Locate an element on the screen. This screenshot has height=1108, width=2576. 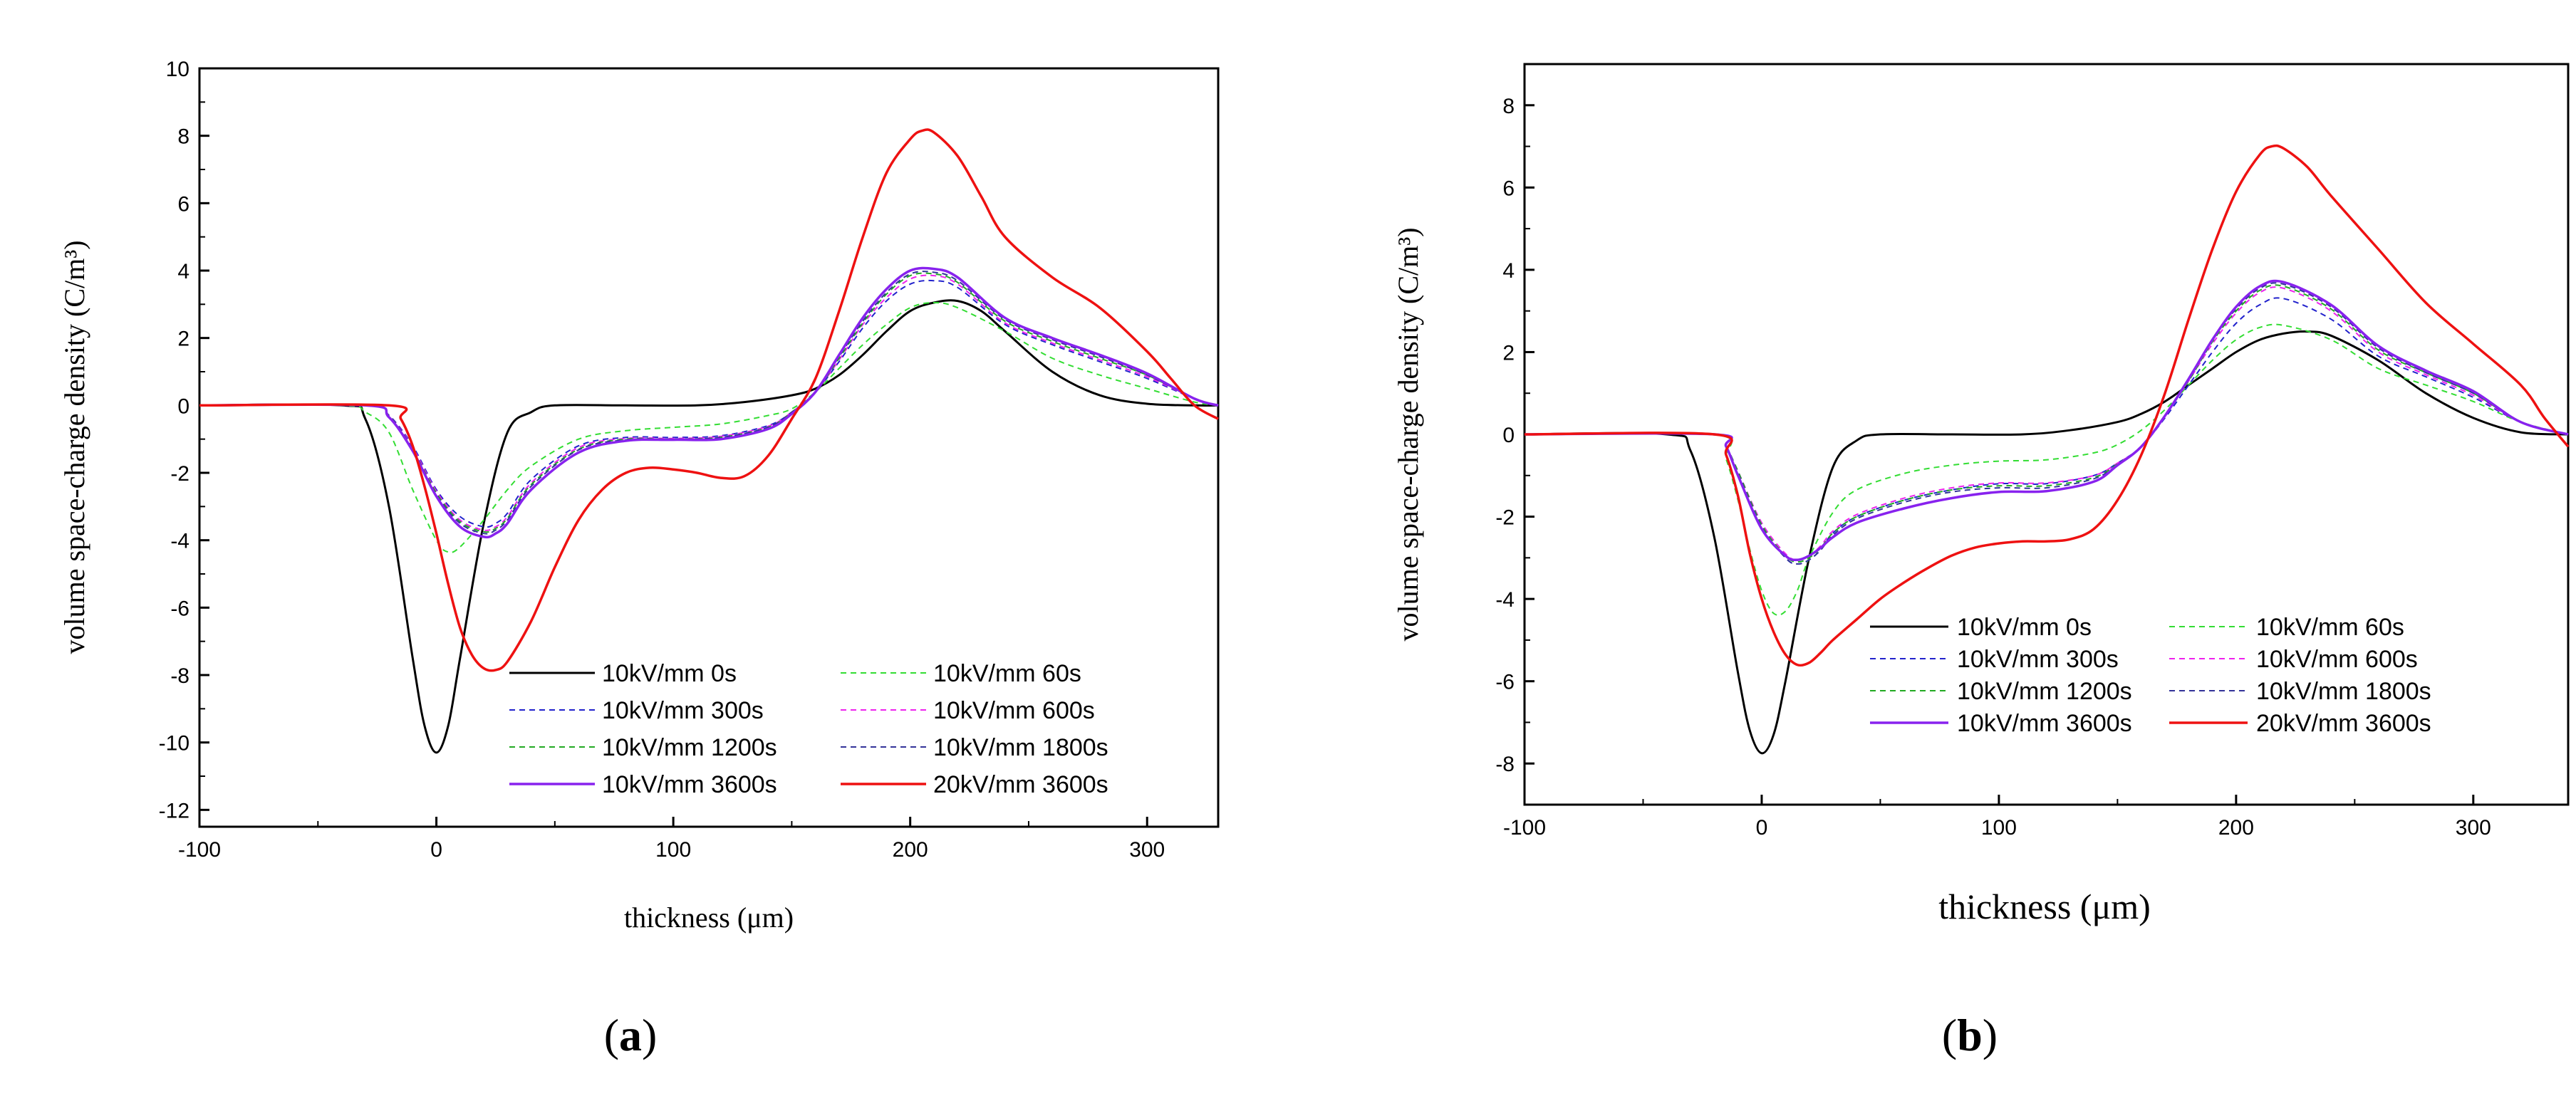
y-axis-label-a: volume space-charge density (C/m³) is located at coordinates (74, 447).